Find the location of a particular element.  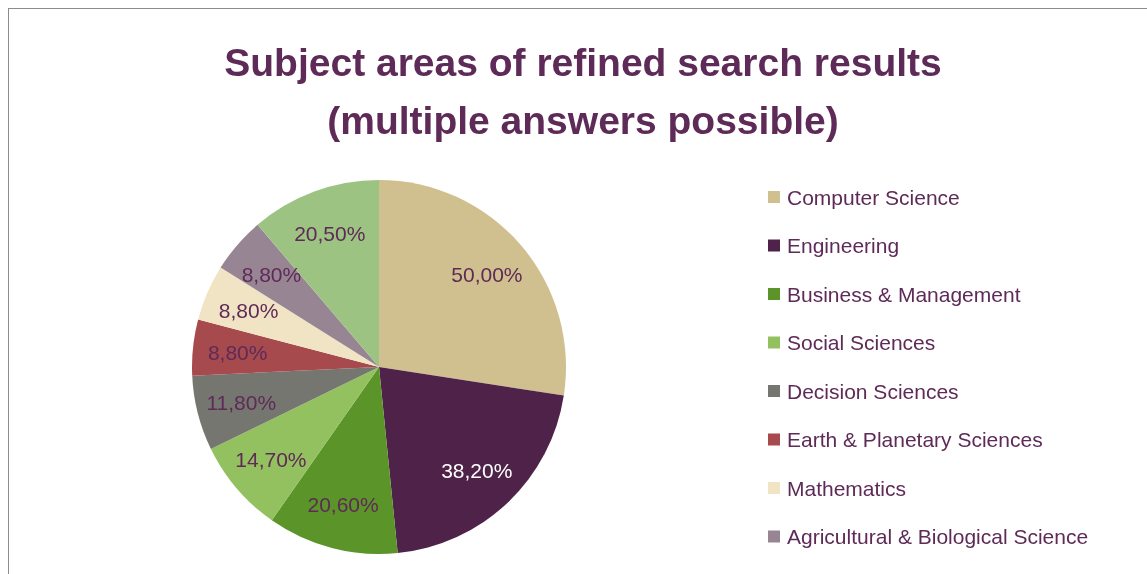

legend-label: Engineering is located at coordinates (843, 245).